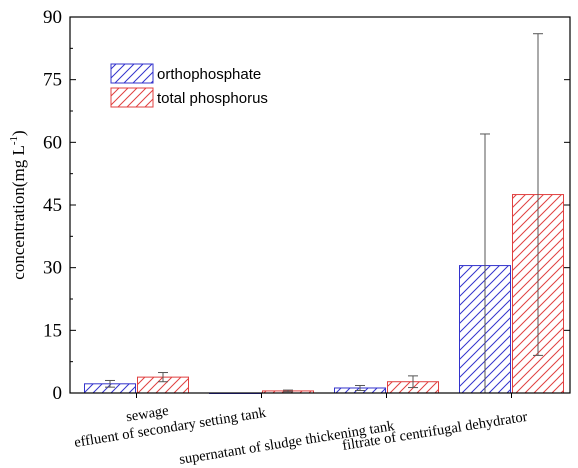 The image size is (578, 468). Describe the element at coordinates (212, 98) in the screenshot. I see `legend-label: total phosphorus` at that location.